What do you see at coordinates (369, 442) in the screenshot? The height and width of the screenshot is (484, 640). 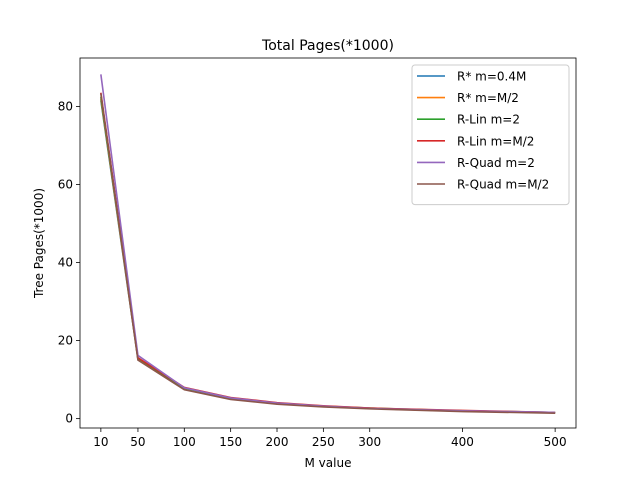 I see `x-tick-label: 300` at bounding box center [369, 442].